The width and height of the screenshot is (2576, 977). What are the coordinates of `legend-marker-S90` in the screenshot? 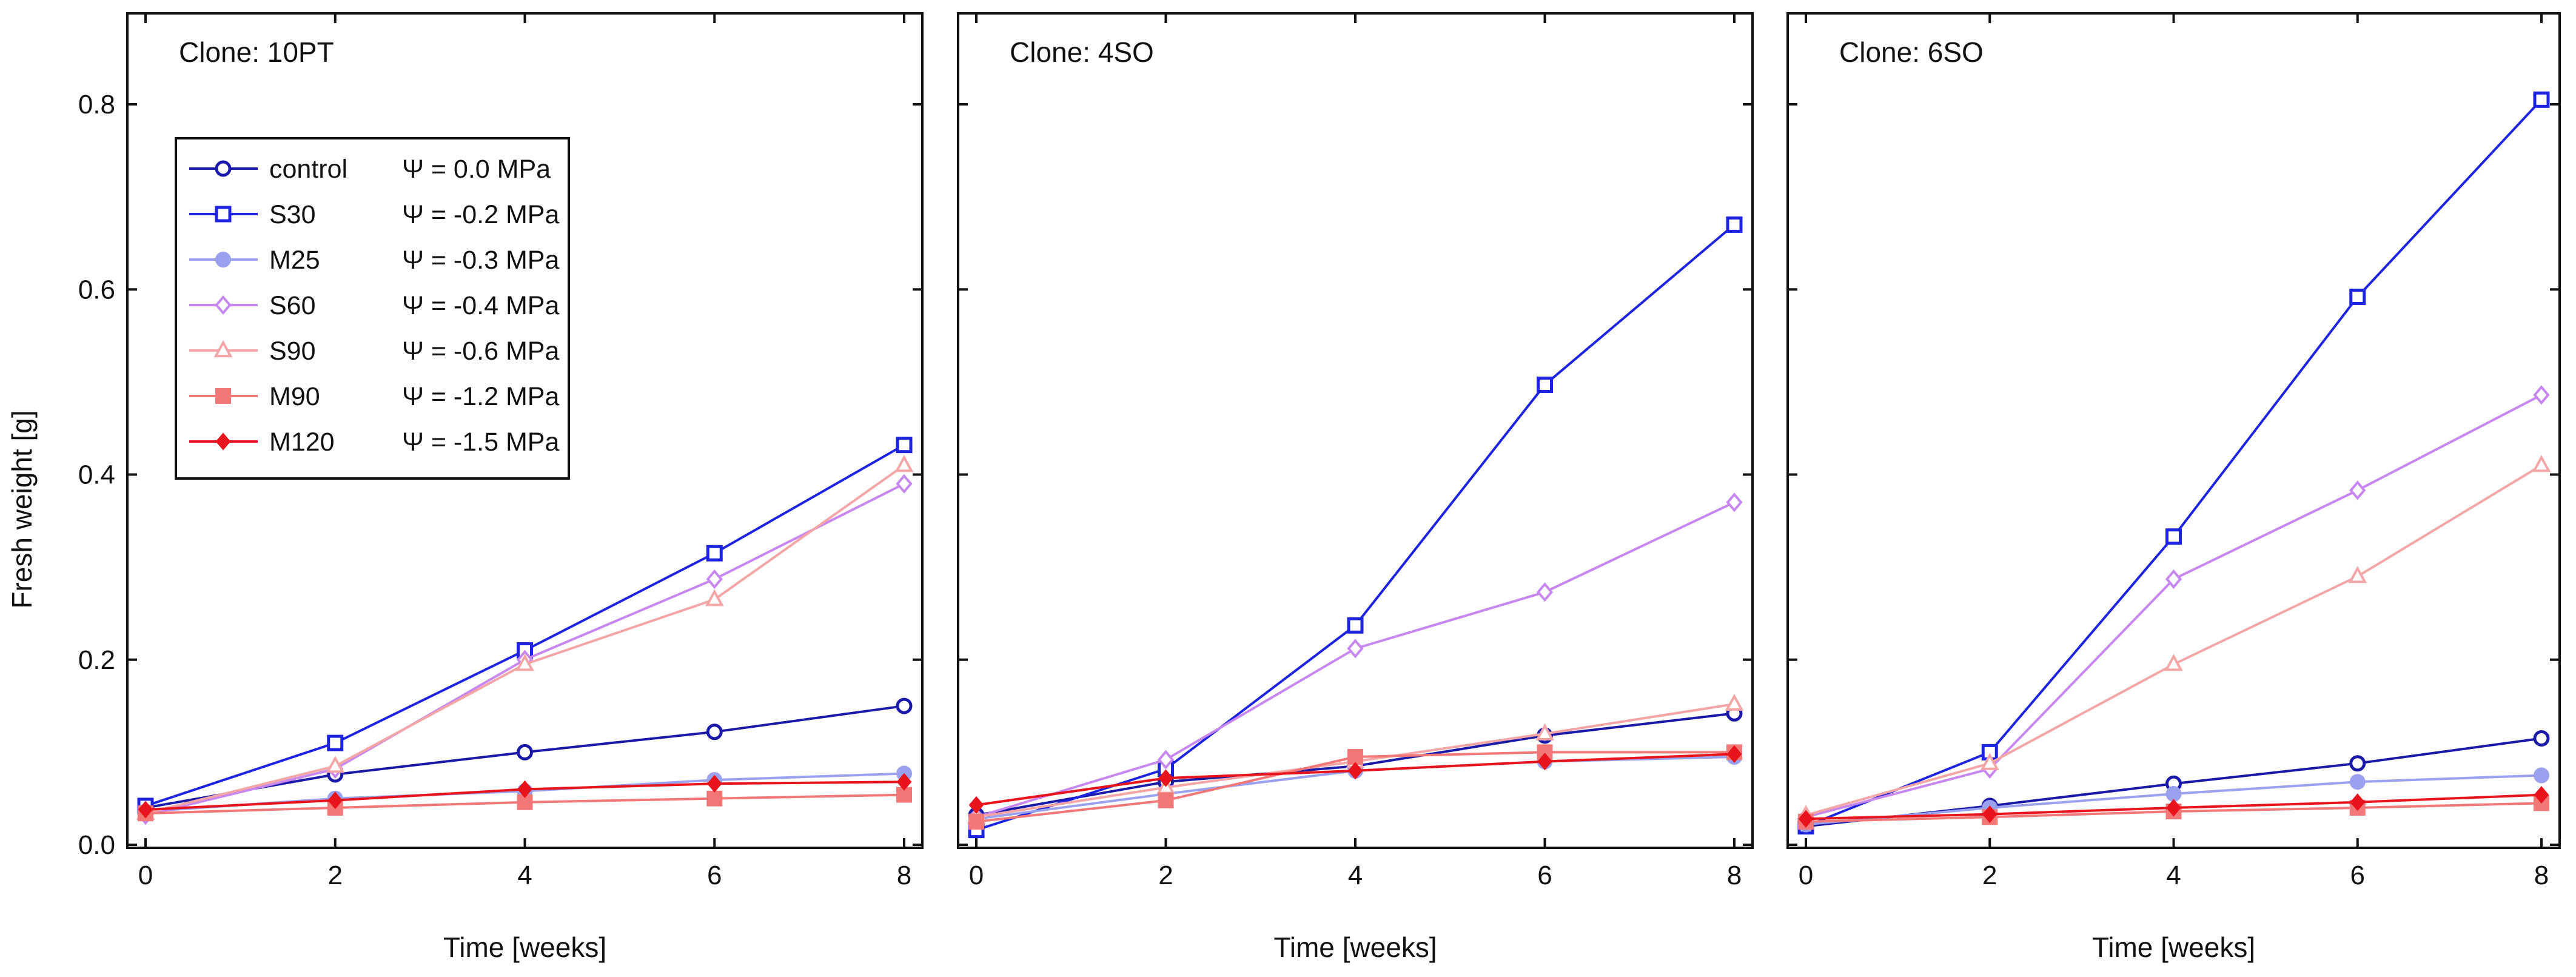 It's located at (223, 348).